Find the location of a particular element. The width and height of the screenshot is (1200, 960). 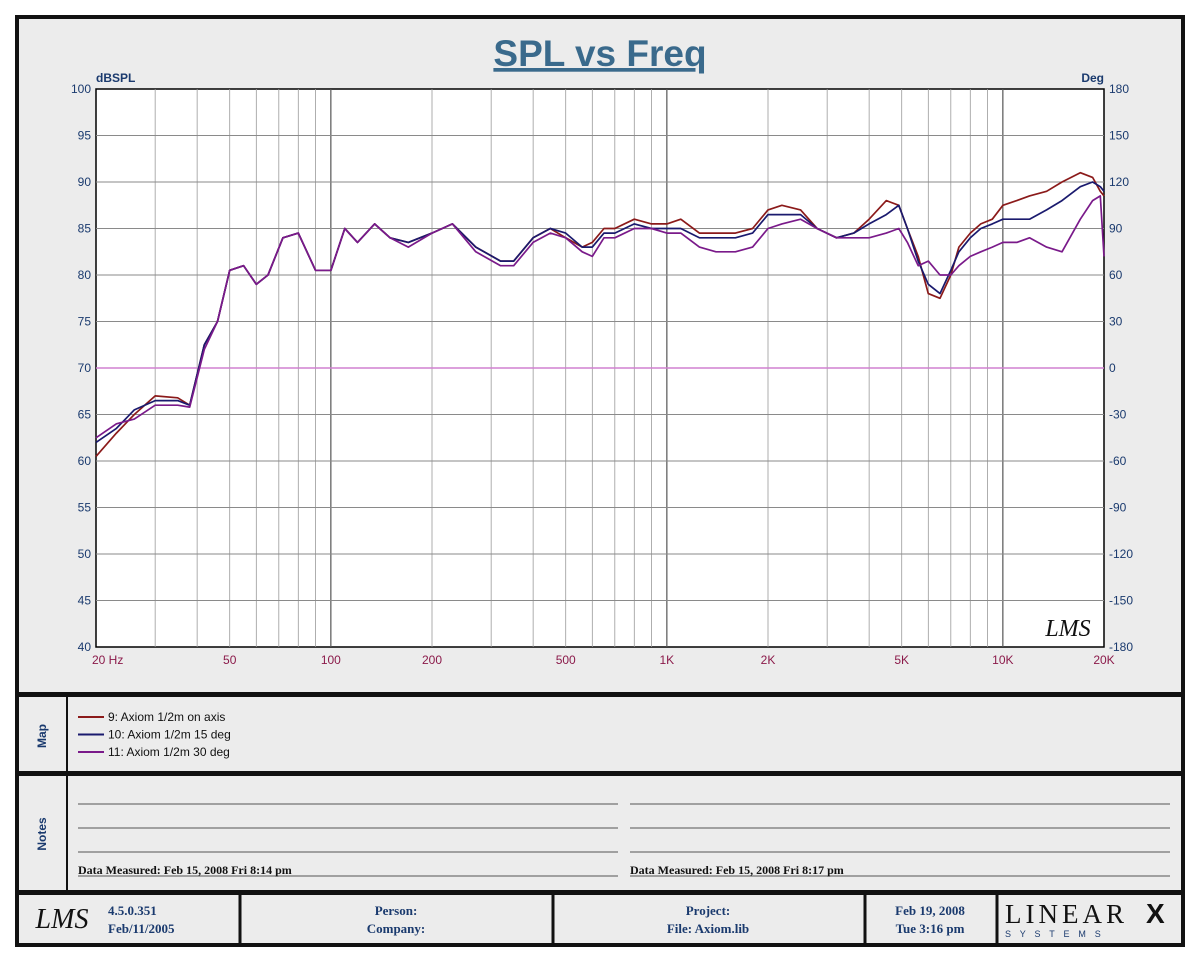

y-tick-label: 95 is located at coordinates (85, 136).